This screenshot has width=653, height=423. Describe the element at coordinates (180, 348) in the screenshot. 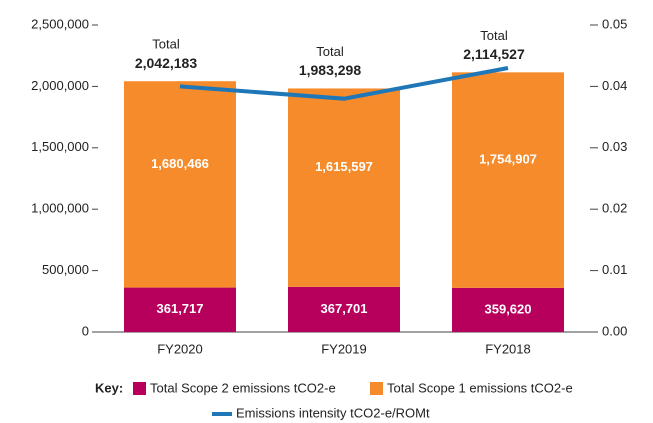

I see `x-tick-label: FY2020` at that location.